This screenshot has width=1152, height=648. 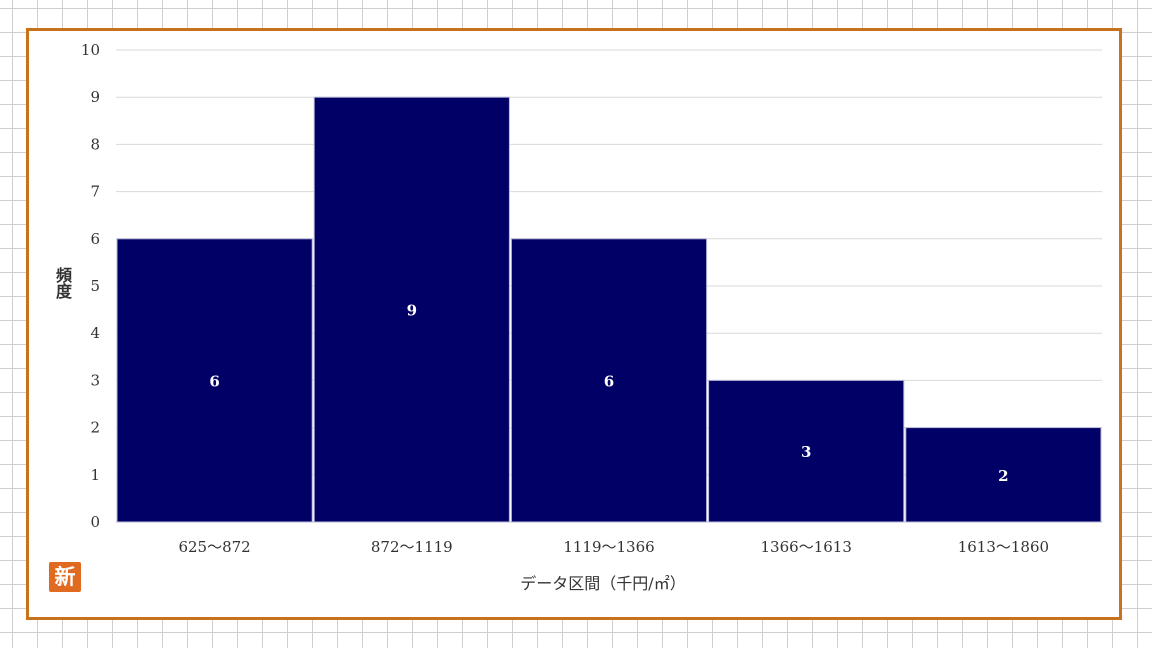 I want to click on y-tick-label: 9, so click(x=95, y=97).